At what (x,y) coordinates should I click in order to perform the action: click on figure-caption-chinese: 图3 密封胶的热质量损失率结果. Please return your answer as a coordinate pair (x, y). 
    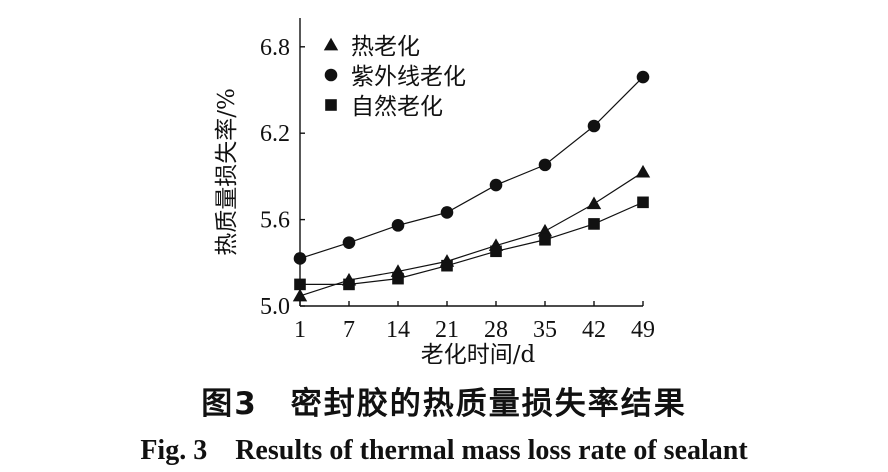
    Looking at the image, I should click on (444, 404).